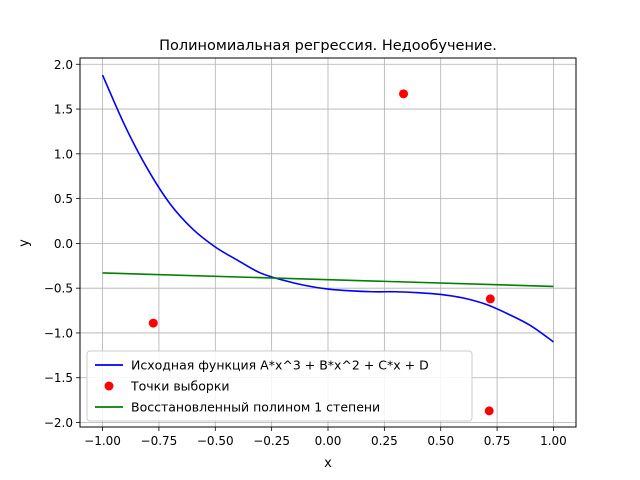  What do you see at coordinates (24, 243) in the screenshot?
I see `y-axis-label: y` at bounding box center [24, 243].